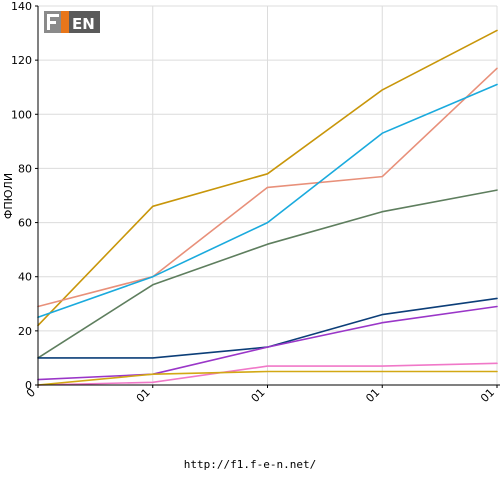  I want to click on y-axis-title: ФПЮЛИ, so click(8, 196).